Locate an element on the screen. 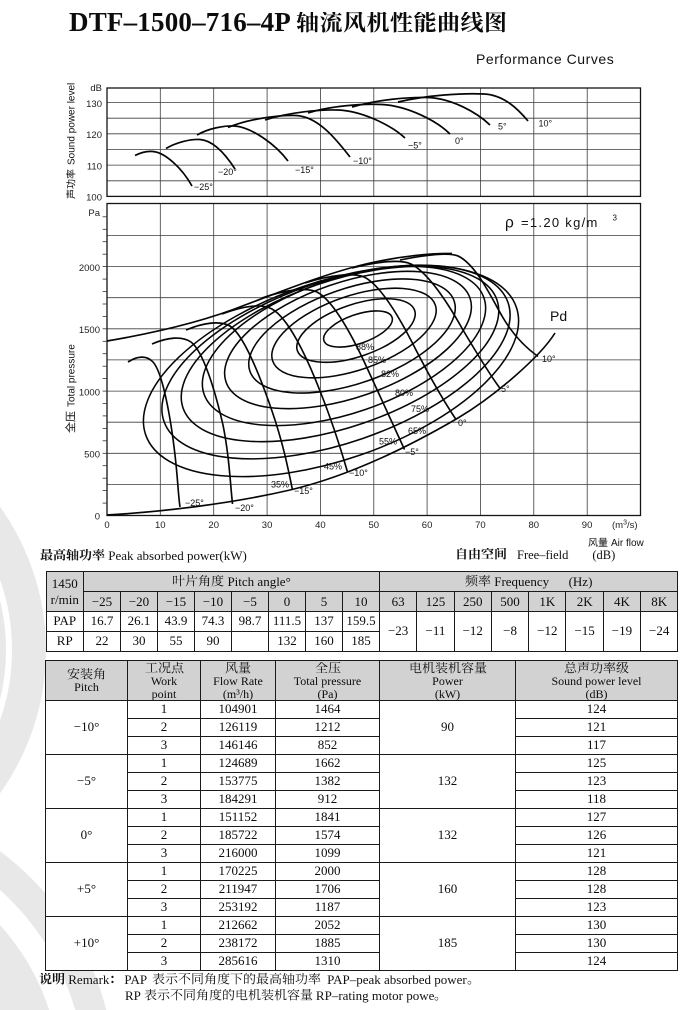 This screenshot has width=700, height=1010. svg-text: 80% is located at coordinates (404, 393).